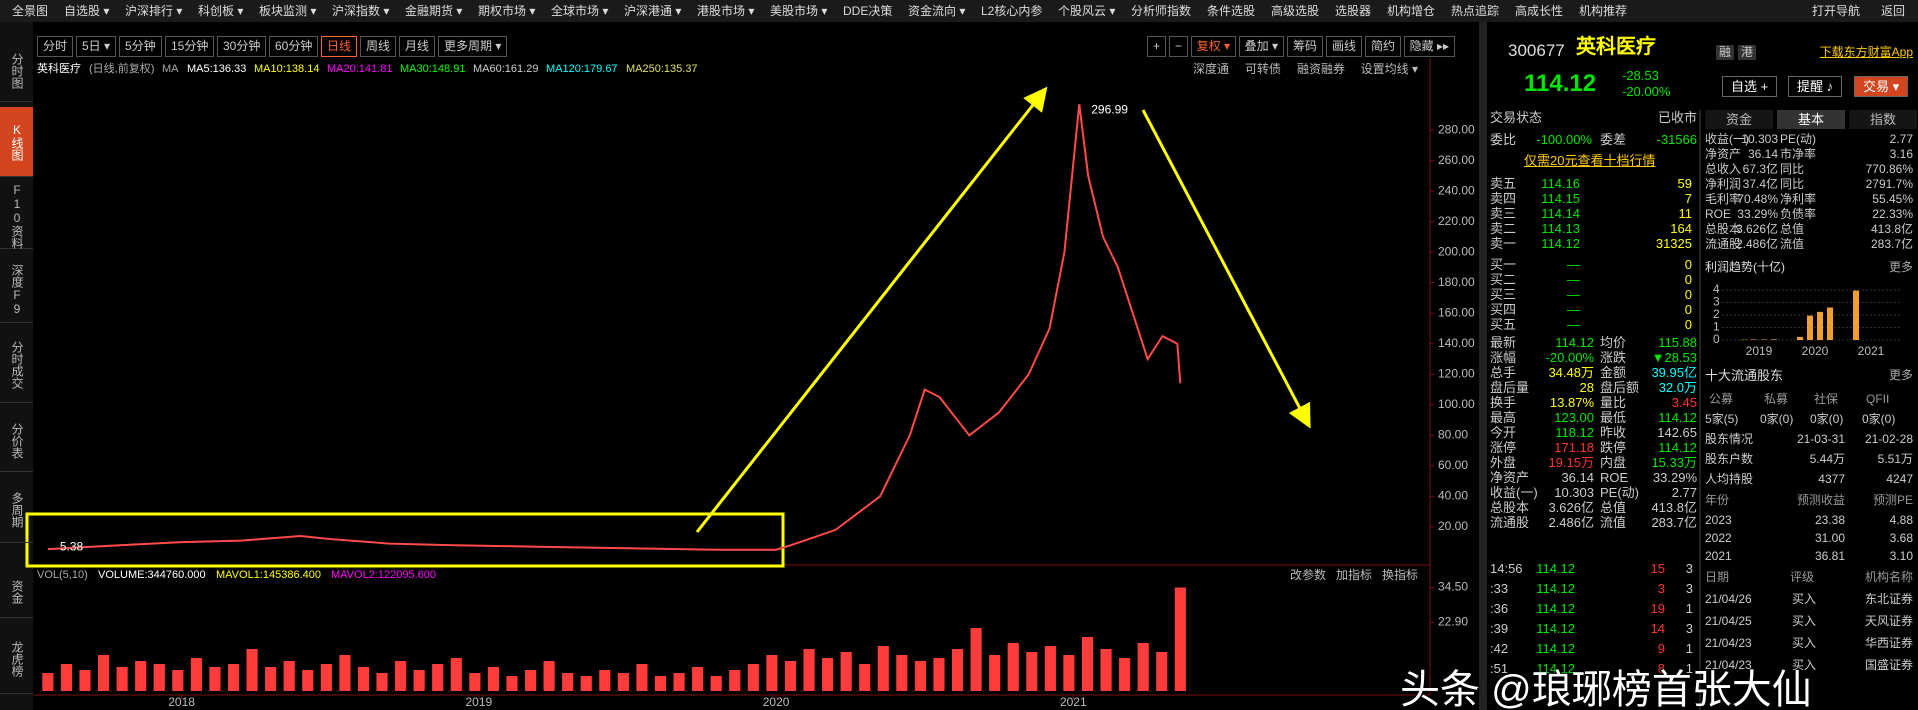  Describe the element at coordinates (1012, 11) in the screenshot. I see `menu-item: L2核心内参` at that location.